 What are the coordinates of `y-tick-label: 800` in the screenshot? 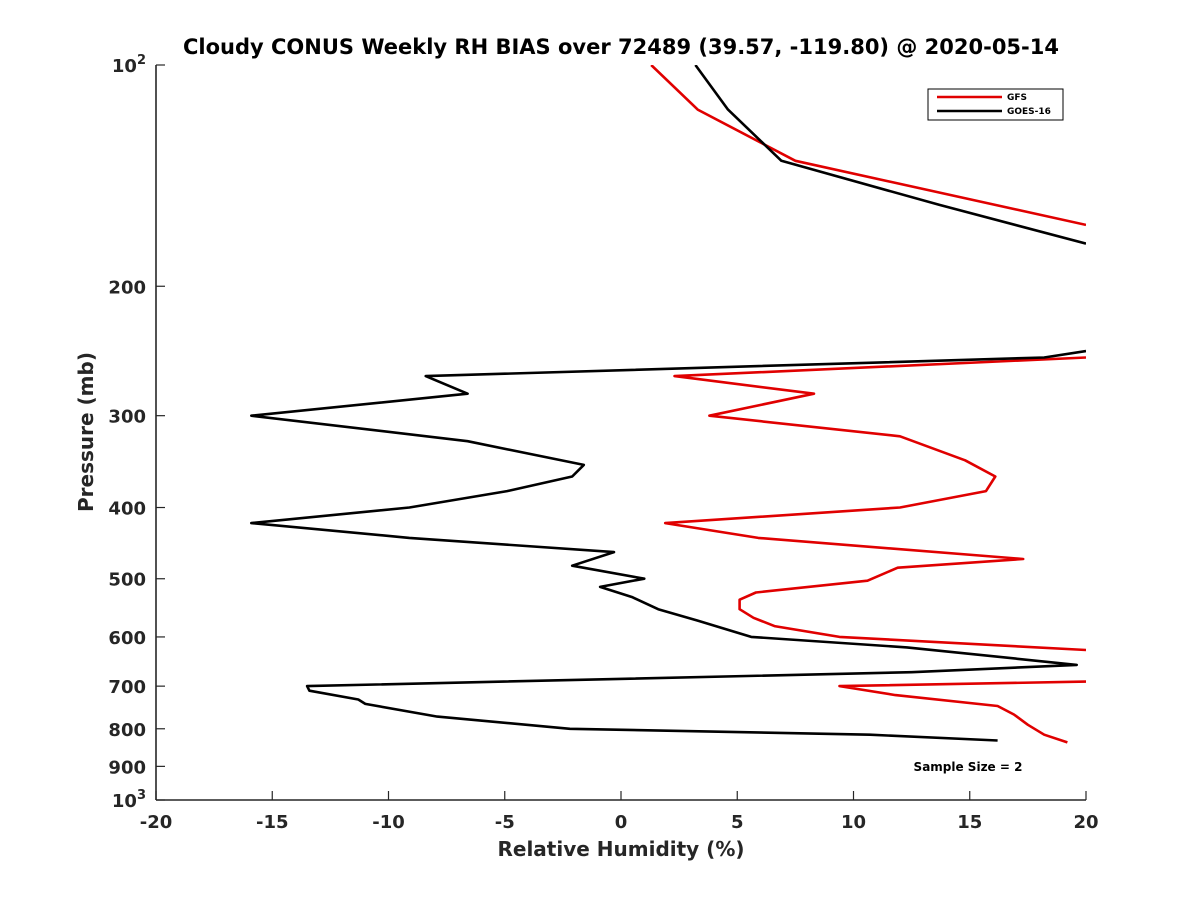 It's located at (127, 730).